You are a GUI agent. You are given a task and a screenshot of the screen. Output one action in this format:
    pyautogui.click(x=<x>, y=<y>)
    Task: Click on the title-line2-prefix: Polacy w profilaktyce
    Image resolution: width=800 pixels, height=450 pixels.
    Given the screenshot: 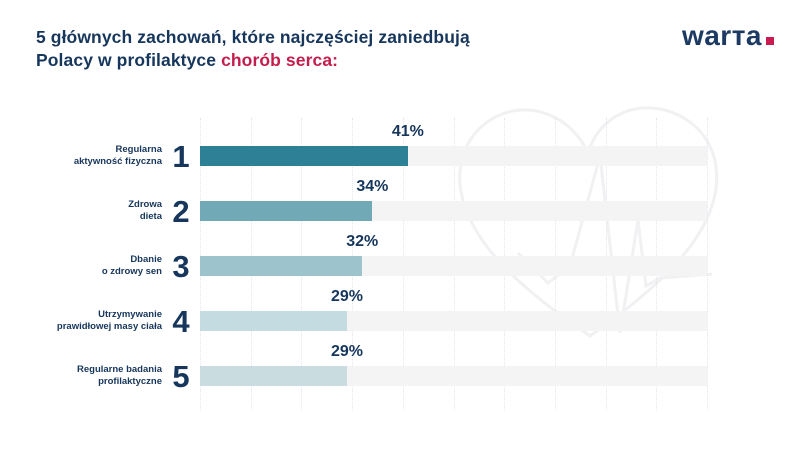 What is the action you would take?
    pyautogui.click(x=129, y=60)
    